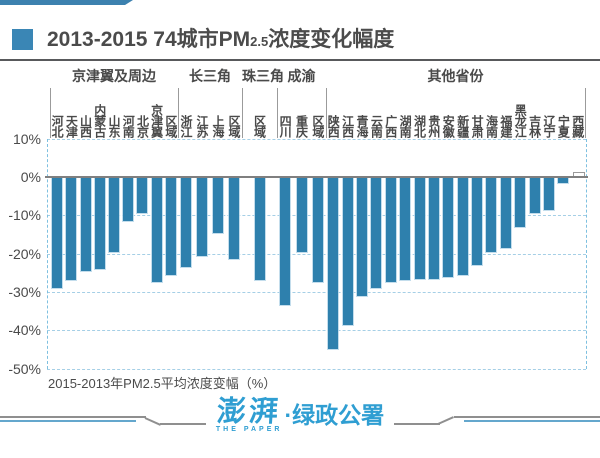  I want to click on bar-label: 贵州, so click(433, 126).